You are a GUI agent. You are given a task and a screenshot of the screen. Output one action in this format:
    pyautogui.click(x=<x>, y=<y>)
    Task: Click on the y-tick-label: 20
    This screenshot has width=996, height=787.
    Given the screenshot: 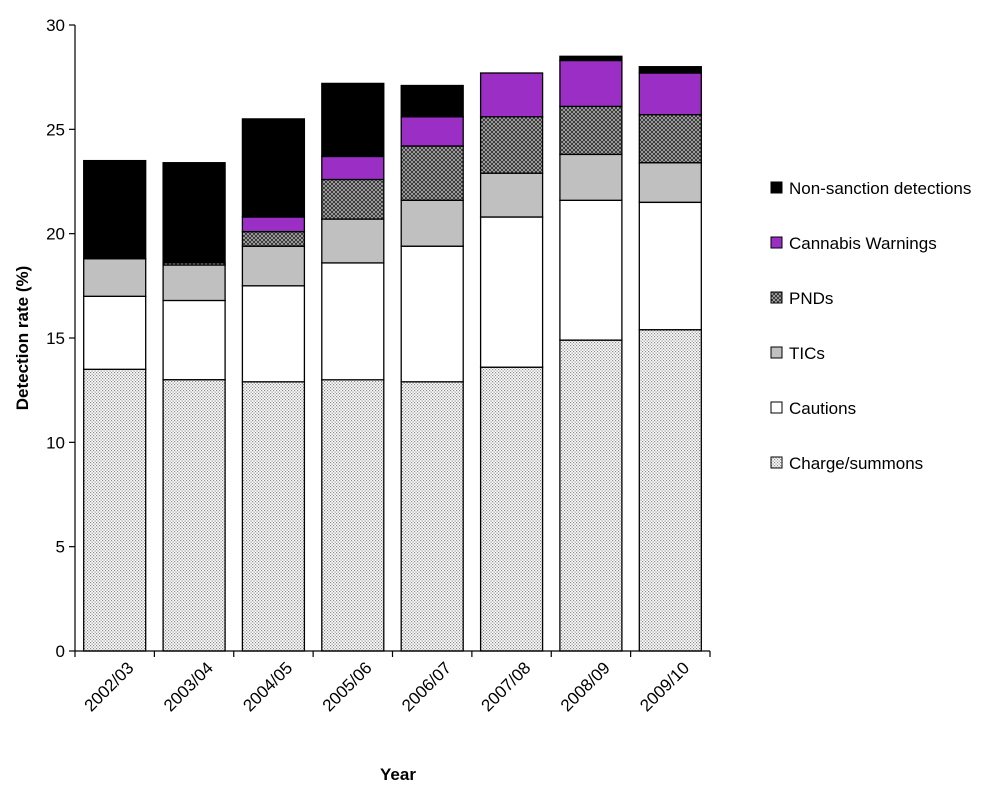 What is the action you would take?
    pyautogui.click(x=55, y=234)
    